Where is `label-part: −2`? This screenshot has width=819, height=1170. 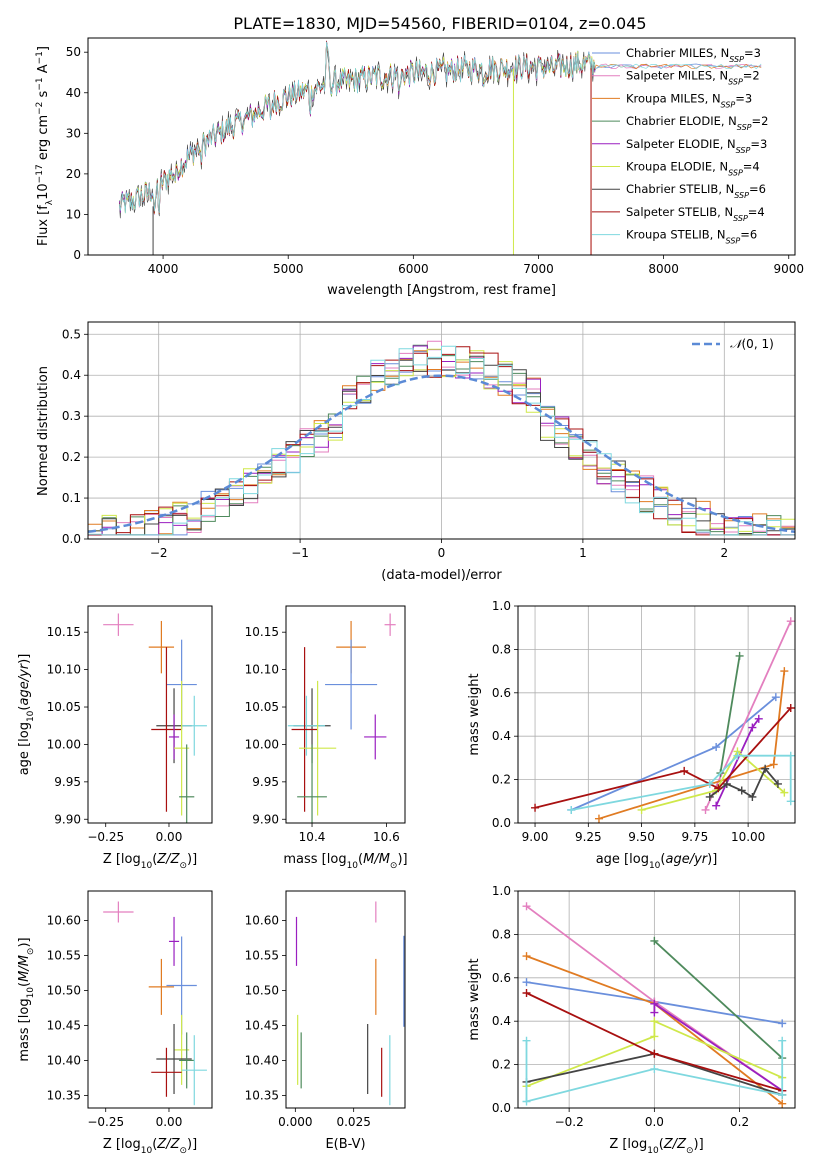
label-part: −2 is located at coordinates (40, 108).